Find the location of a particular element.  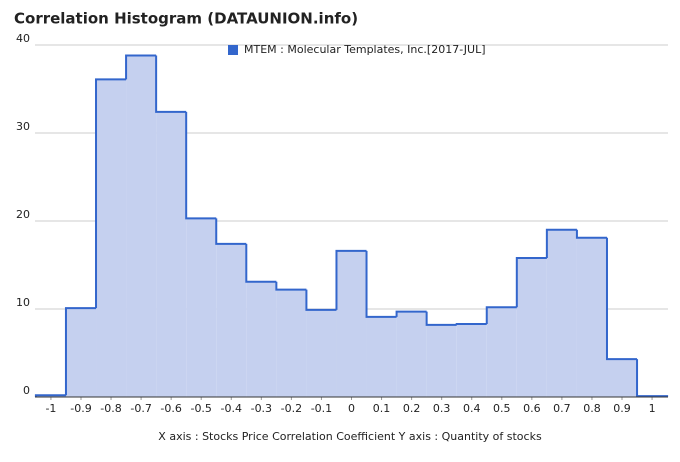

x-tick-label: -1 is located at coordinates (50, 408).